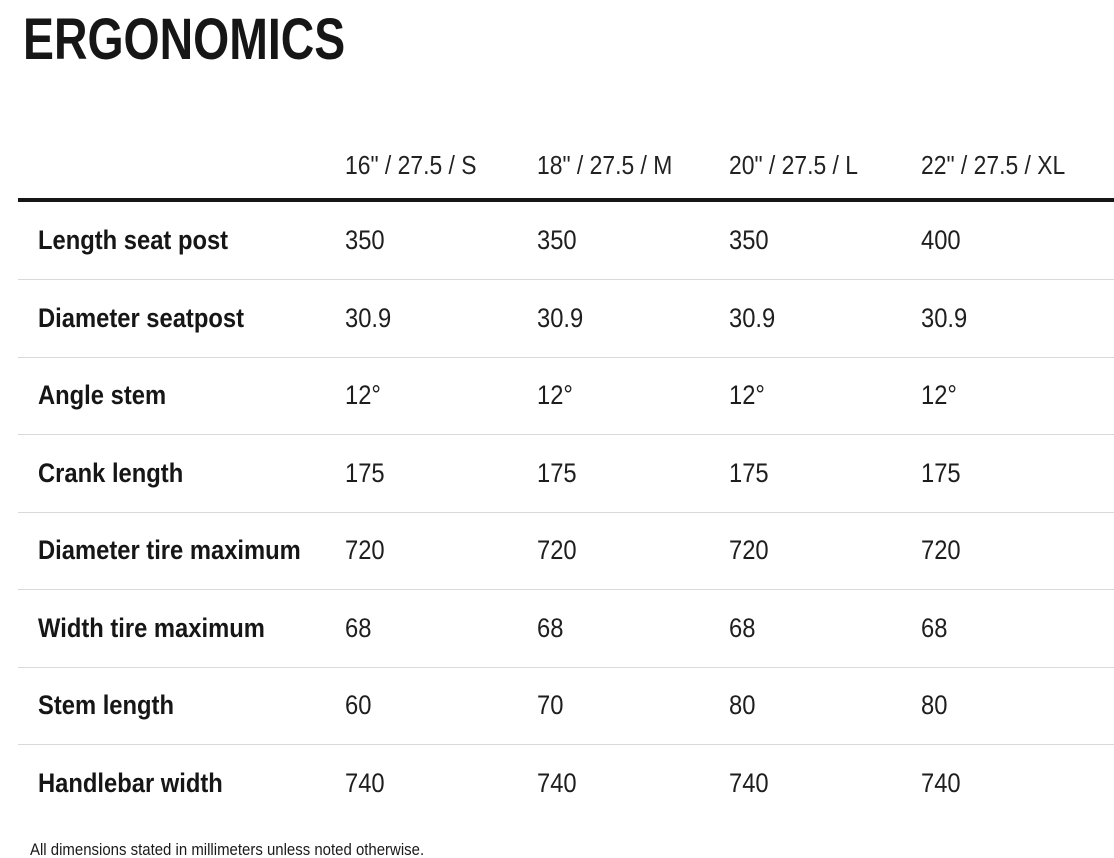 The height and width of the screenshot is (858, 1114). I want to click on row-label-cell: Diameter tire maximum, so click(181, 551).